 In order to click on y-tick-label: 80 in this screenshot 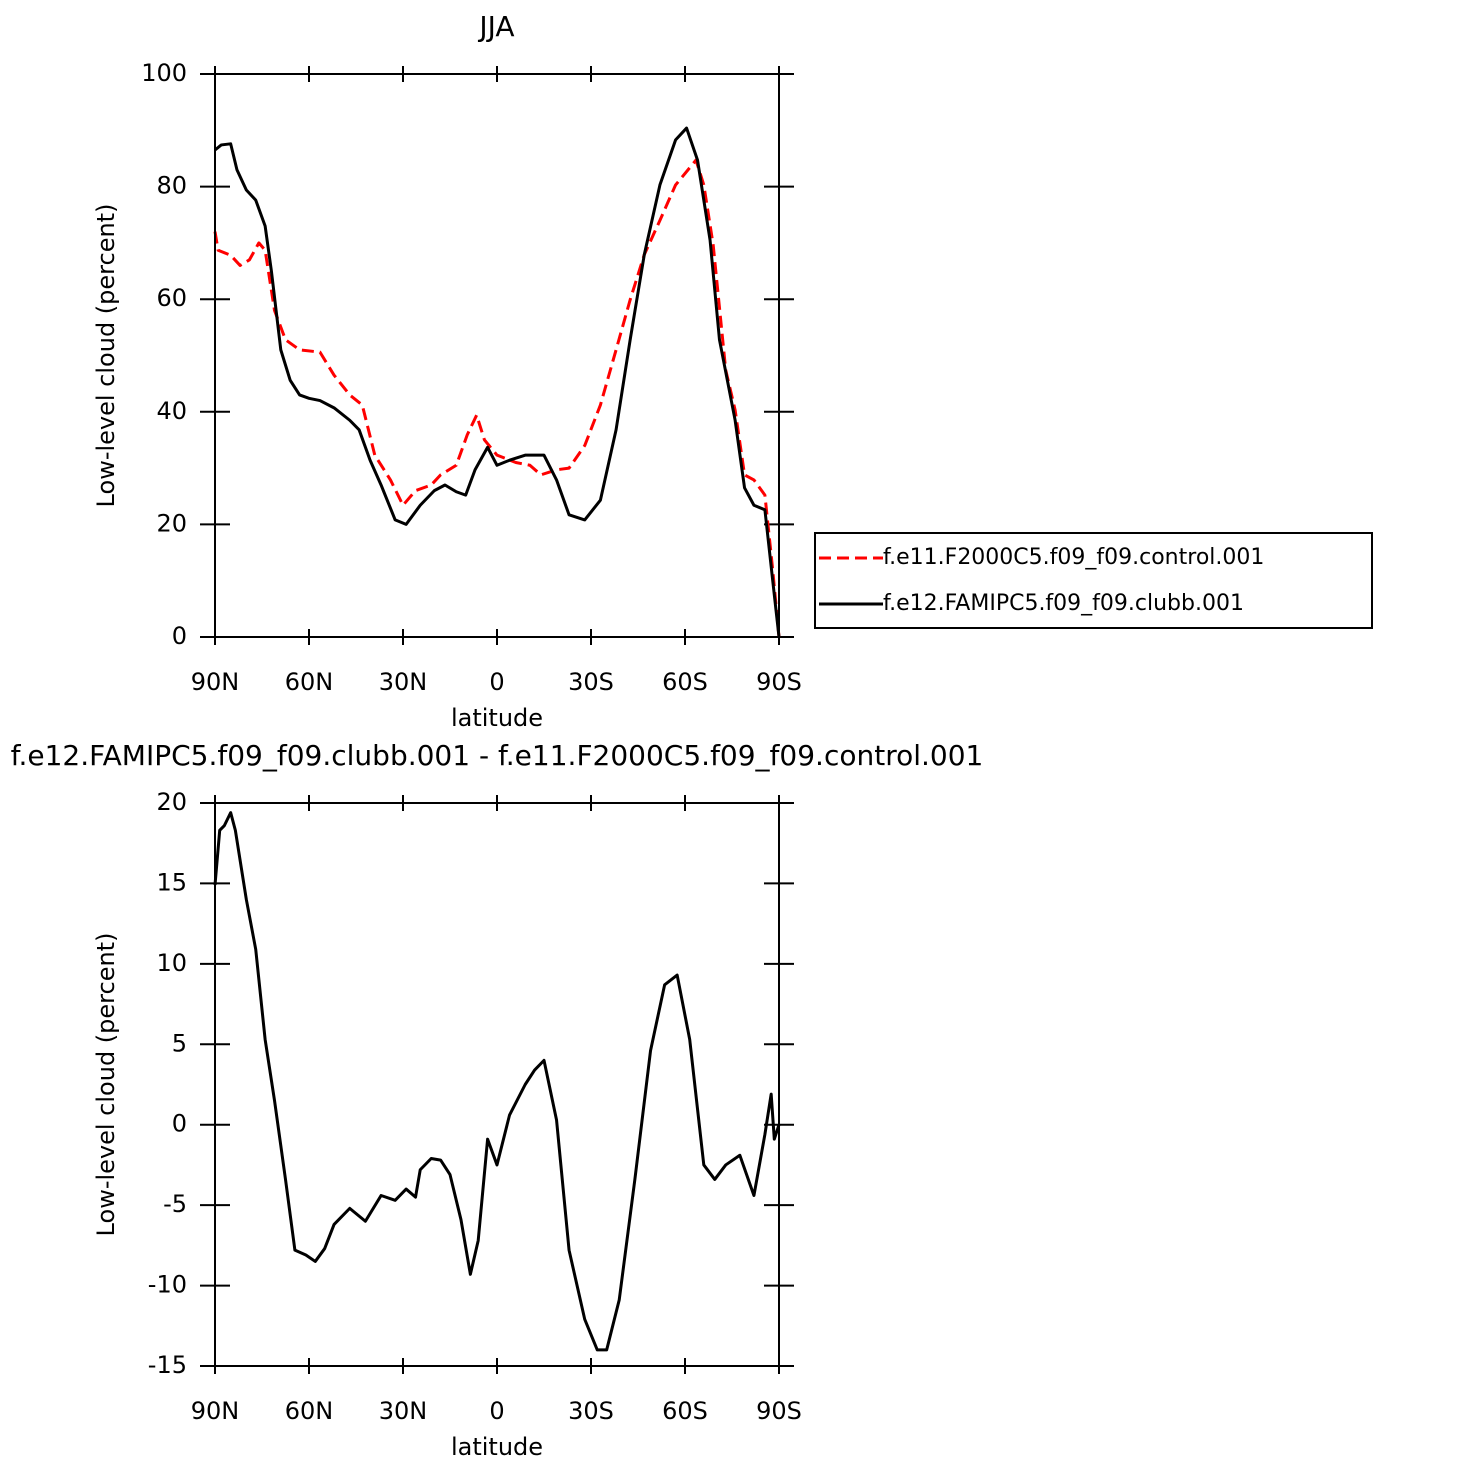, I will do `click(171, 186)`.